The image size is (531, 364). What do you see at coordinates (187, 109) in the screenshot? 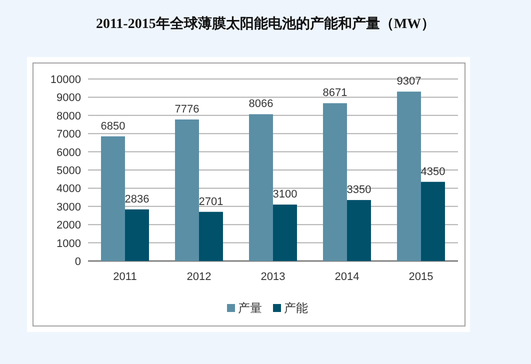
I see `data-label: 7776` at bounding box center [187, 109].